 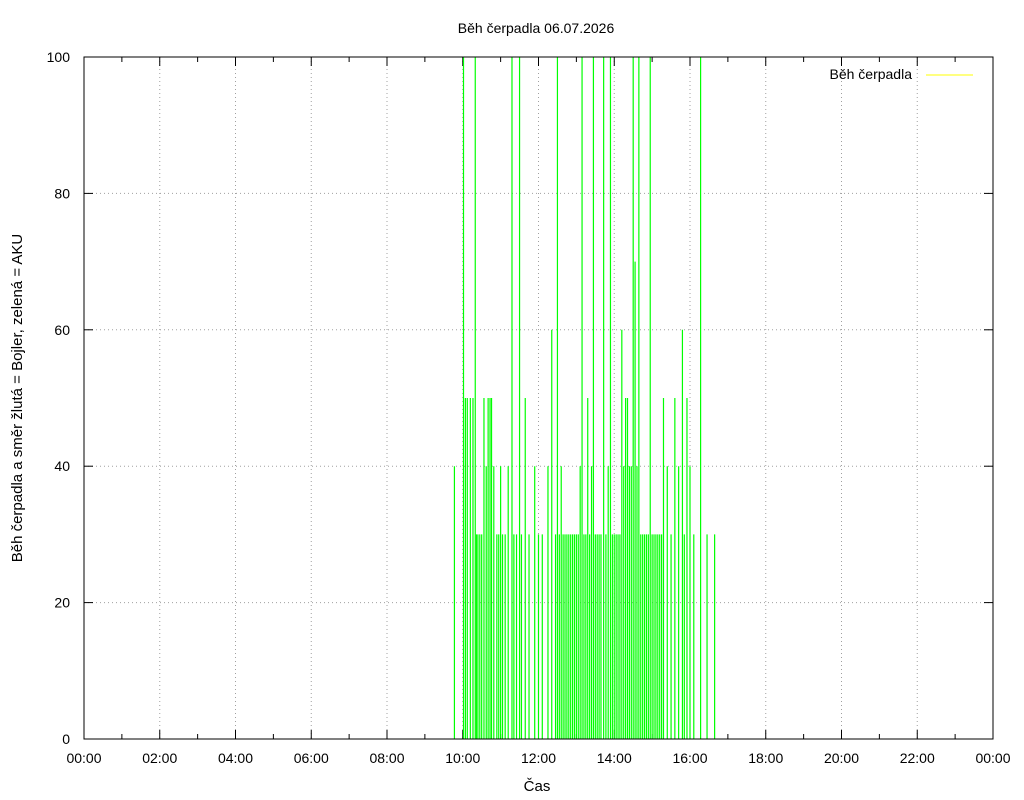 I want to click on x-tick-label: 12:00, so click(x=538, y=758).